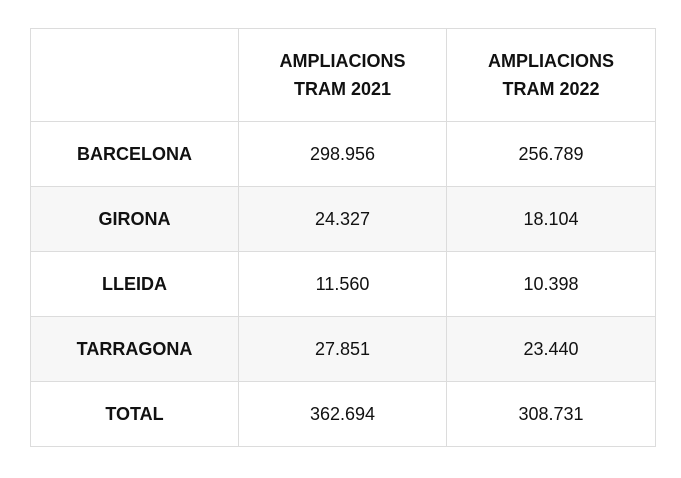 The image size is (681, 478). Describe the element at coordinates (551, 154) in the screenshot. I see `cell-2022: 256.789` at that location.